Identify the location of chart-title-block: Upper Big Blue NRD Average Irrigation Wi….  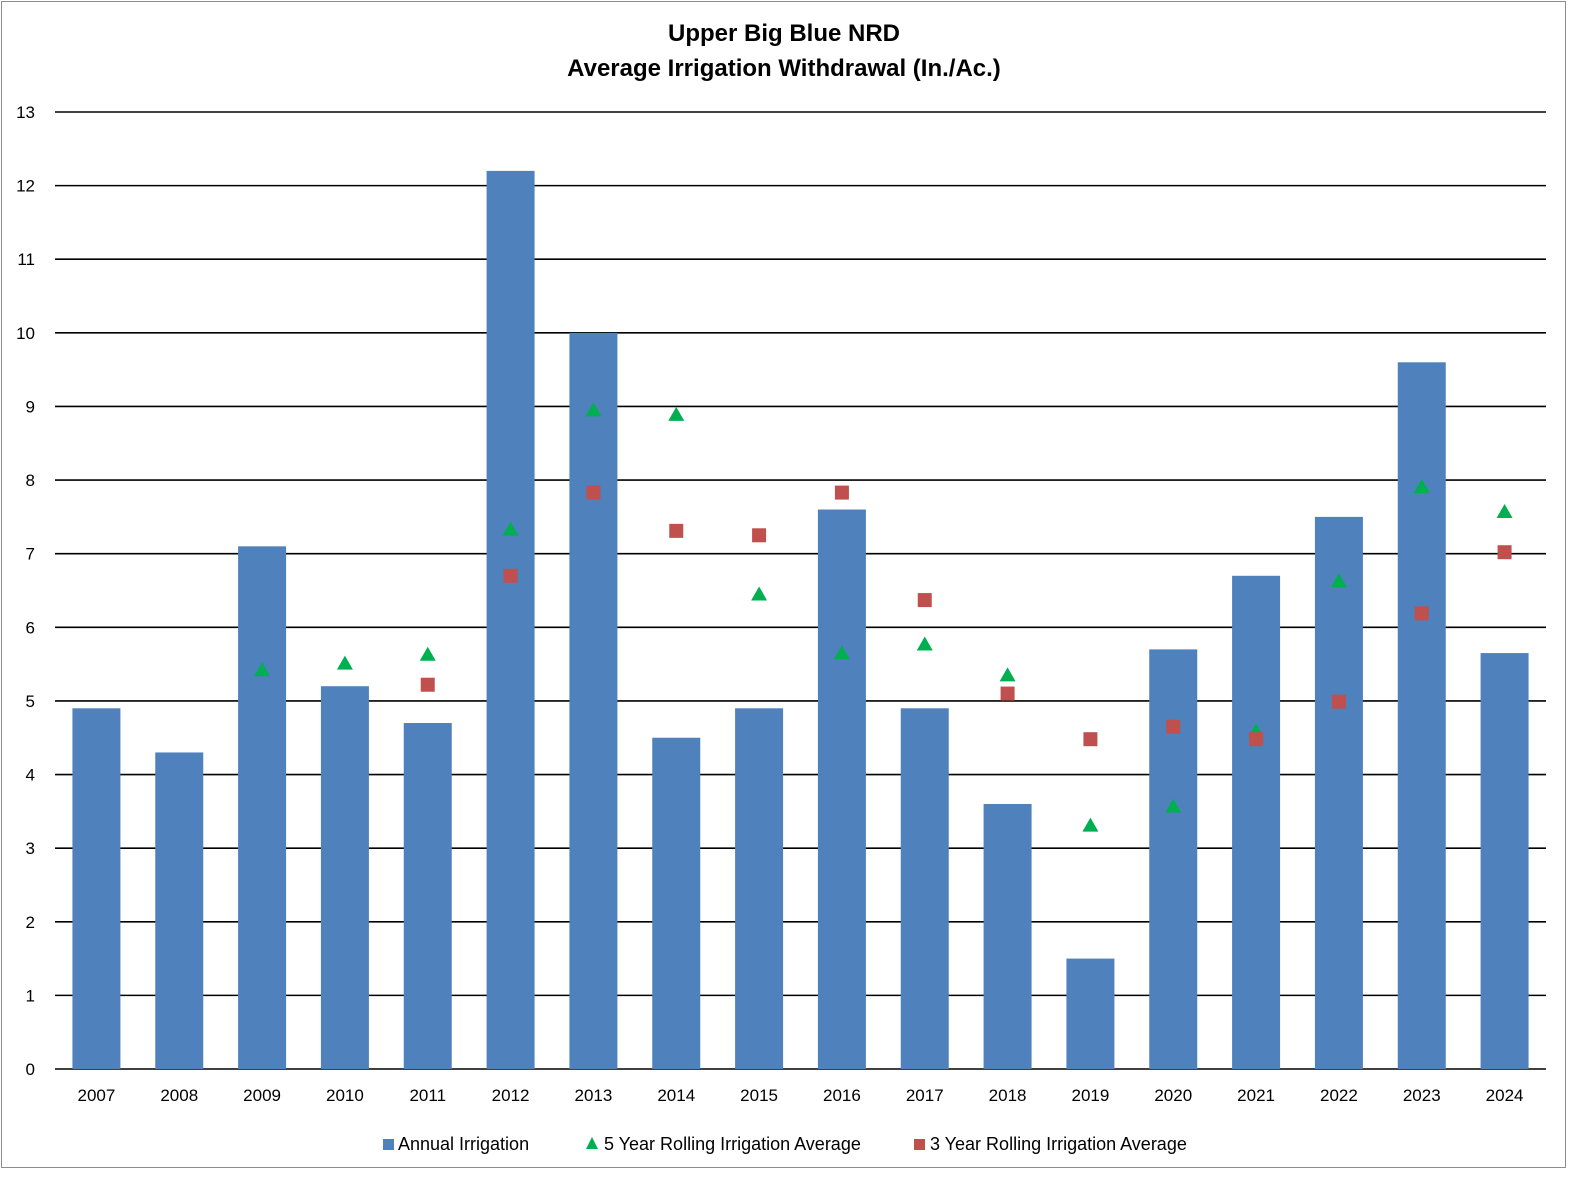
(784, 51).